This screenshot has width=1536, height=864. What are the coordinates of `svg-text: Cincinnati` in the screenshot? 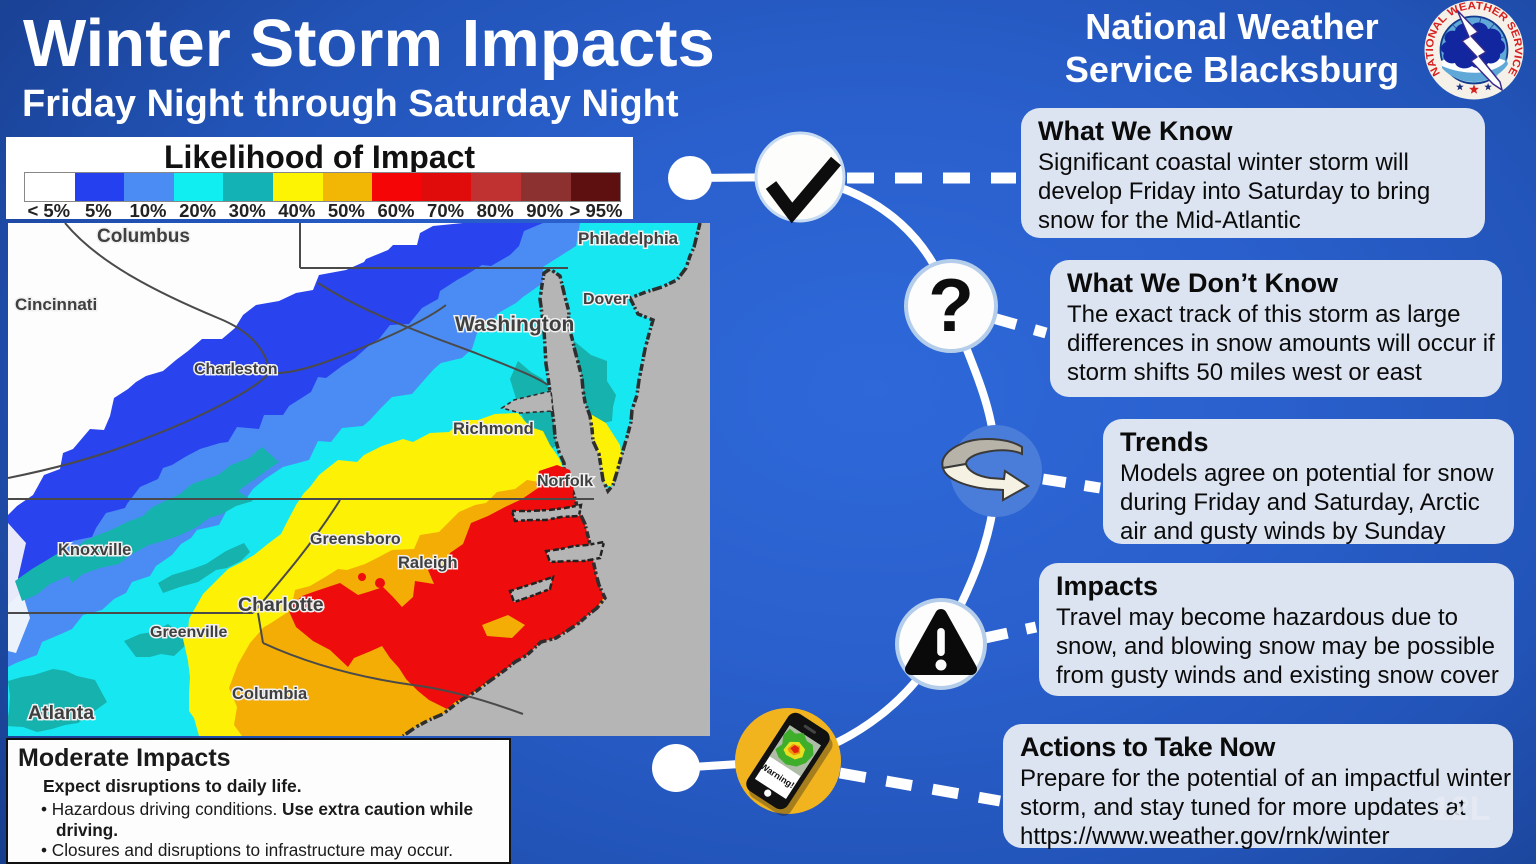 It's located at (56, 304).